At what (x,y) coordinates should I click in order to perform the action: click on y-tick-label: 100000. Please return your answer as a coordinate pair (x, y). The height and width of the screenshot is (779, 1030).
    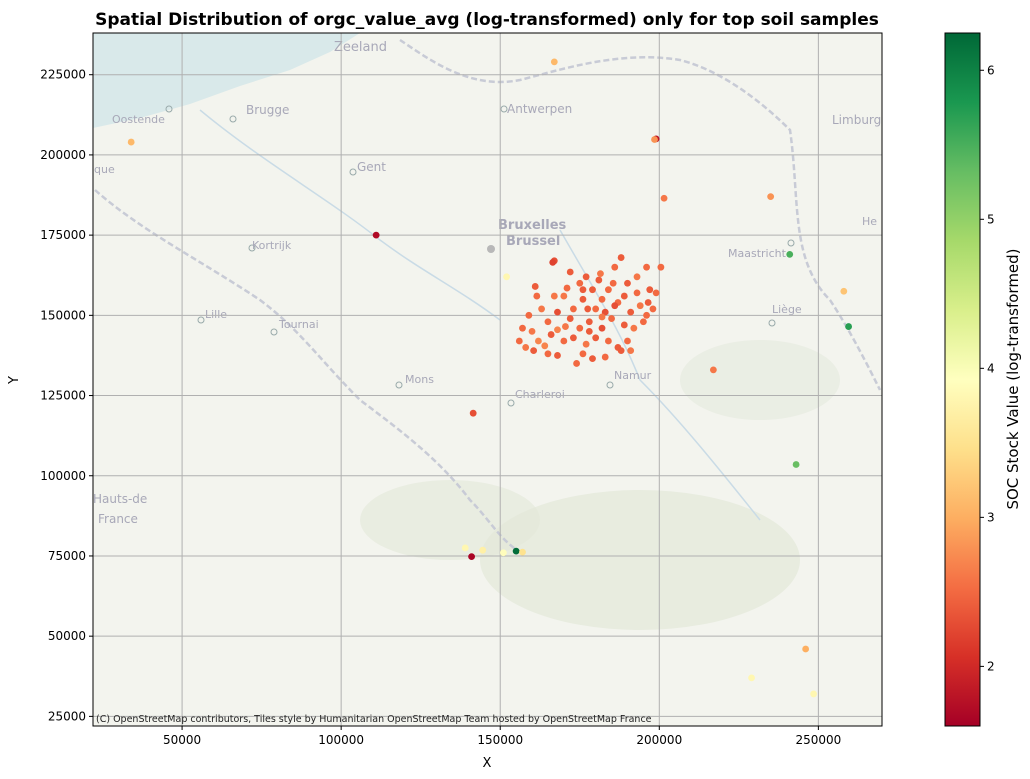
    Looking at the image, I should click on (63, 476).